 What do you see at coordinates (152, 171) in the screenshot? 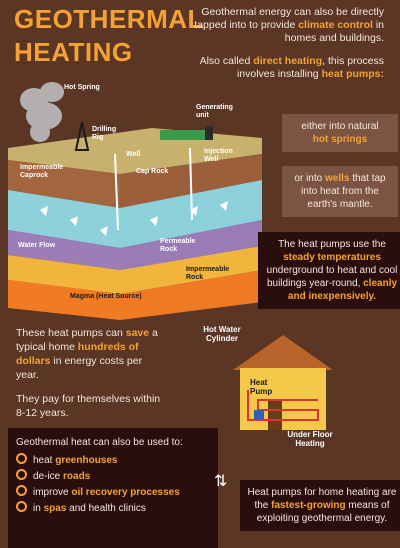
I see `label-cap-rock: Cap Rock` at bounding box center [152, 171].